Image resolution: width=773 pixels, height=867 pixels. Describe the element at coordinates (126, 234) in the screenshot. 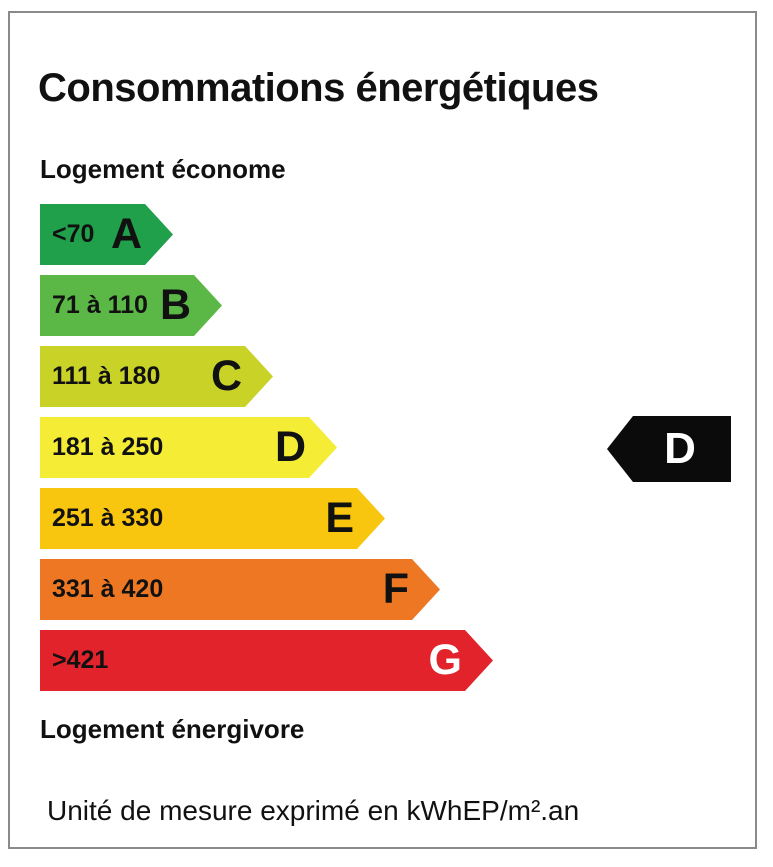

I see `band-letter: A` at that location.